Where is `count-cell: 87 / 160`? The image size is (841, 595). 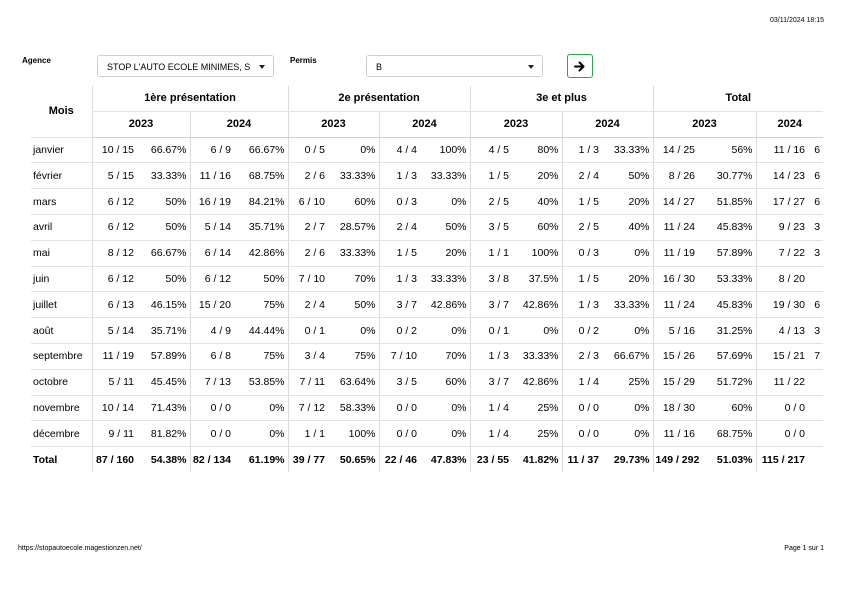
count-cell: 87 / 160 is located at coordinates (115, 459).